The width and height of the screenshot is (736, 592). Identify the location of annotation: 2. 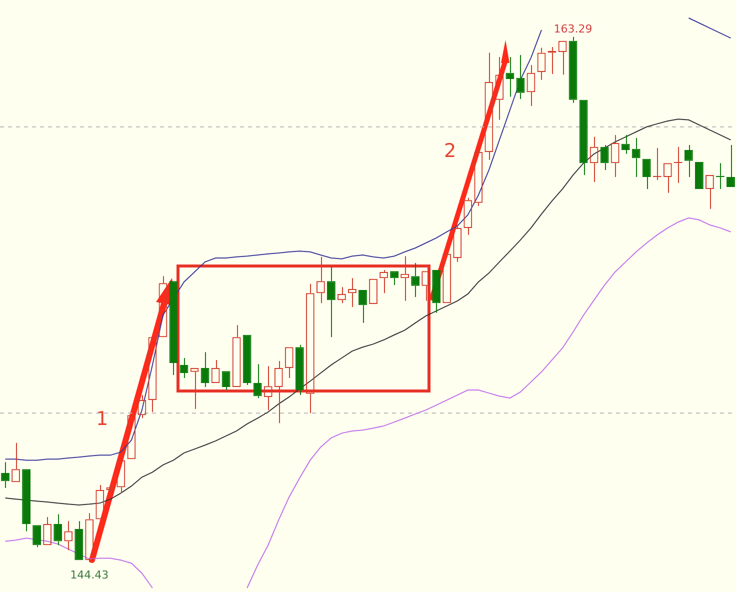
(450, 151).